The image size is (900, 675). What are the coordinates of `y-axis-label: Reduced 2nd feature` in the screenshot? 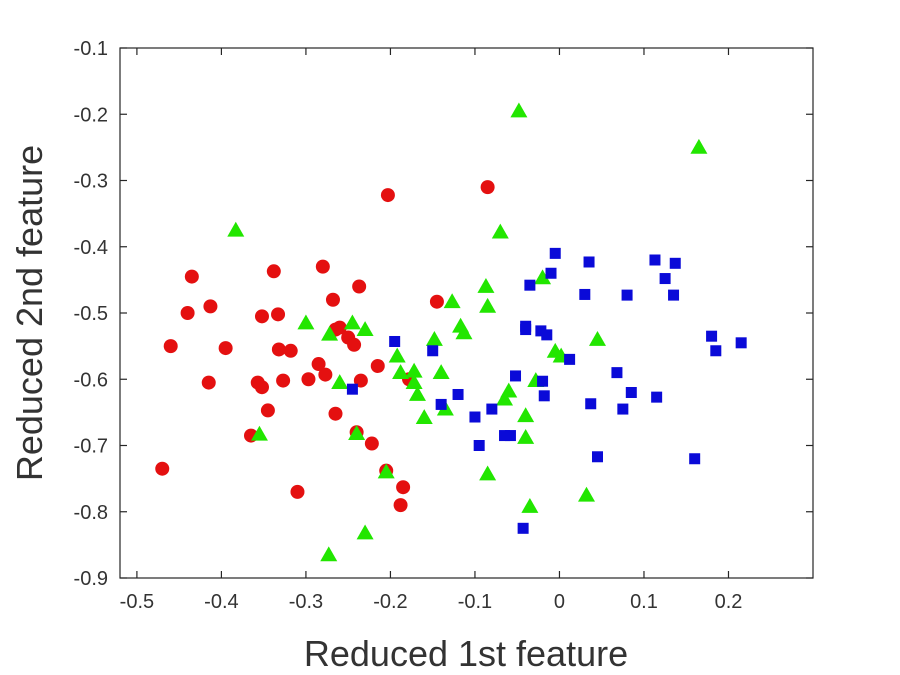 It's located at (29, 313).